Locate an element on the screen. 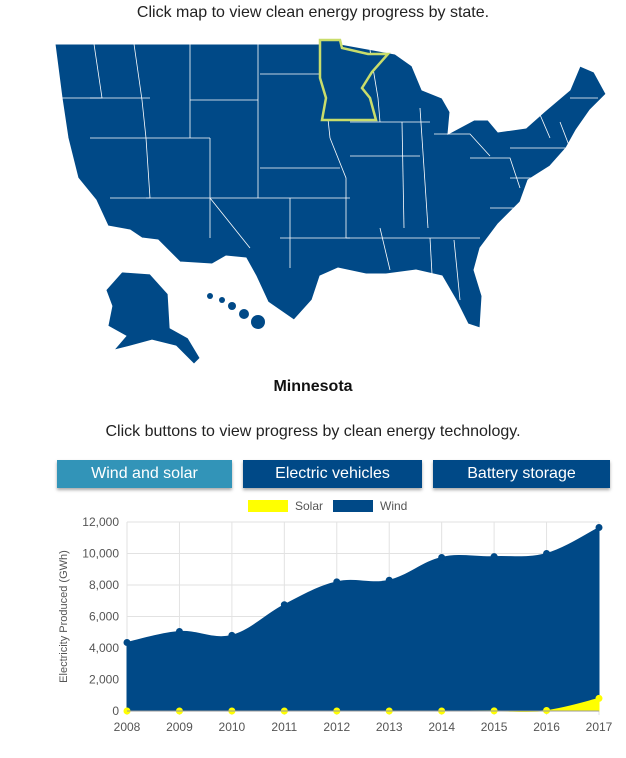 The image size is (626, 758). y-tick-label: 6,000 is located at coordinates (104, 617).